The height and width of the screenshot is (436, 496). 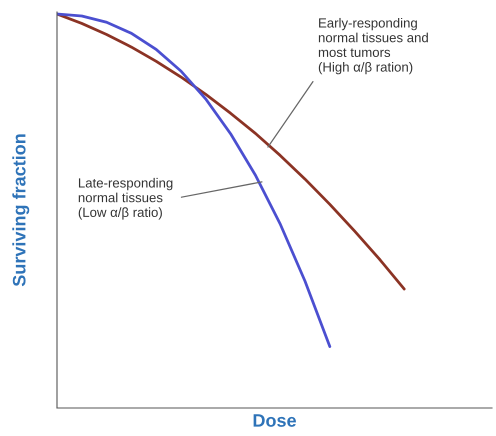 I want to click on x-axis-title: Dose, so click(x=275, y=420).